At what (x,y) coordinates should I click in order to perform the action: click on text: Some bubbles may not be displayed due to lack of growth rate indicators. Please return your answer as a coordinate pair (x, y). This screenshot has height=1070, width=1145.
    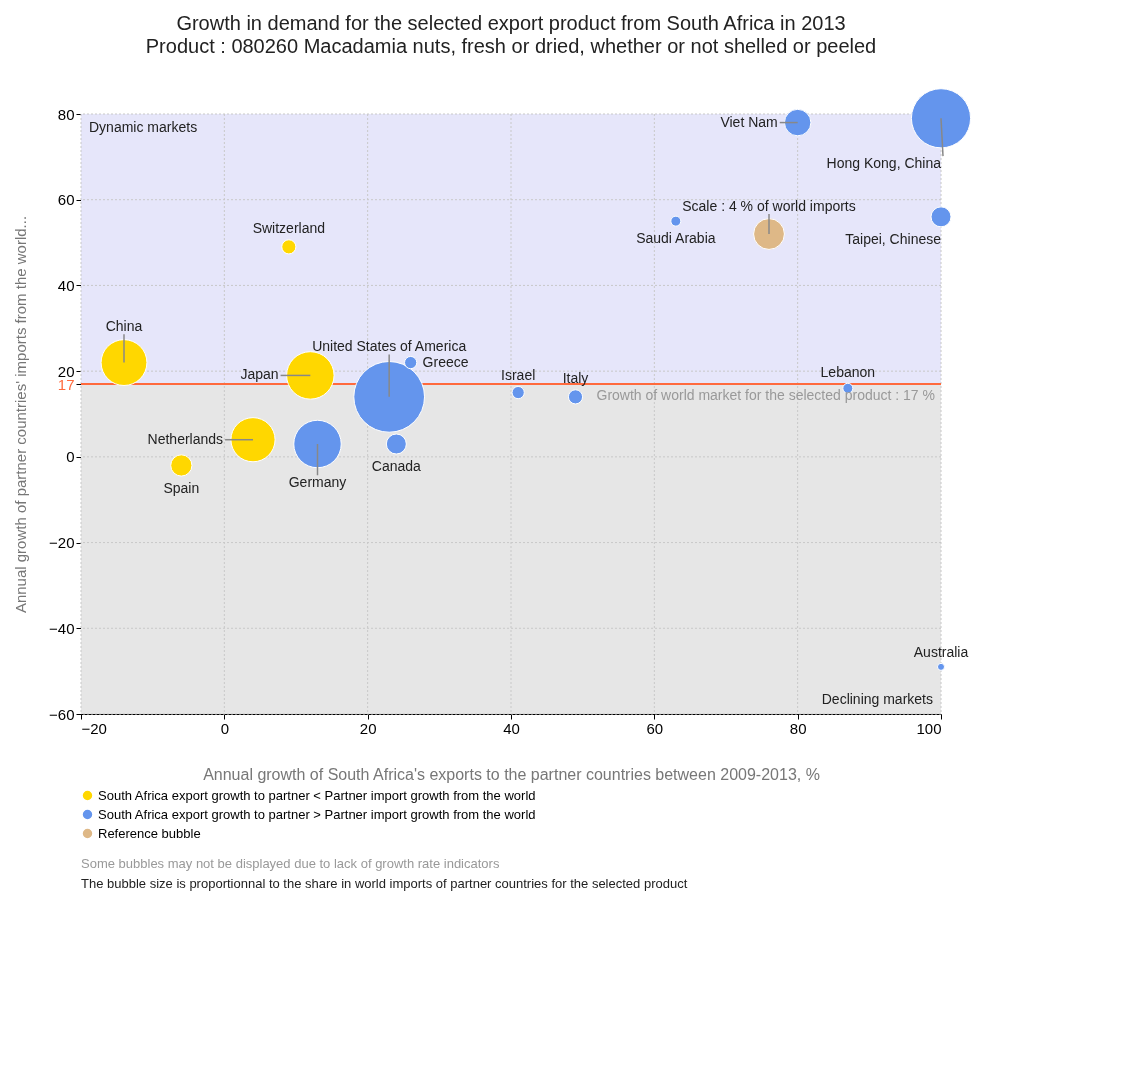
    Looking at the image, I should click on (290, 863).